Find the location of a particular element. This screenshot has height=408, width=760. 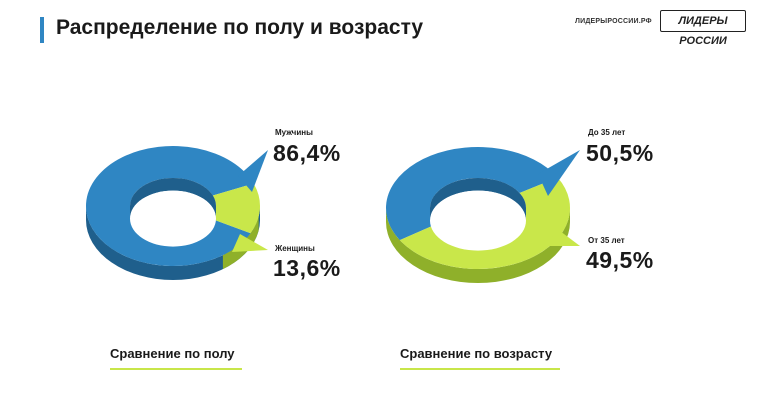

site-domain: ЛИДЕРЫРОССИИ.РФ is located at coordinates (613, 21).